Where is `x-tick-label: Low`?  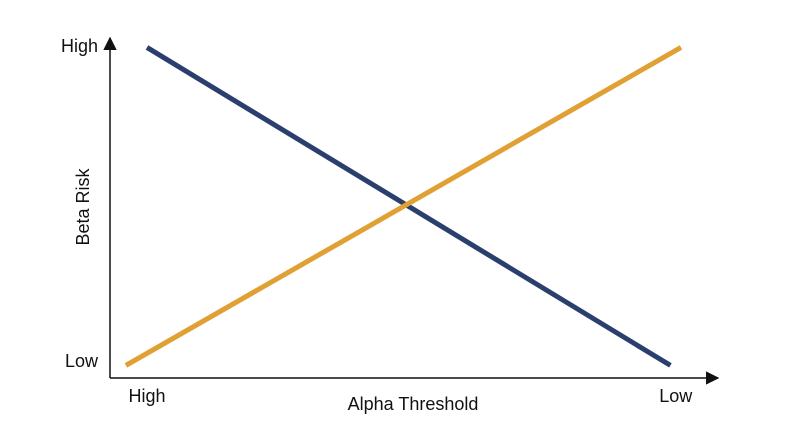
x-tick-label: Low is located at coordinates (676, 396).